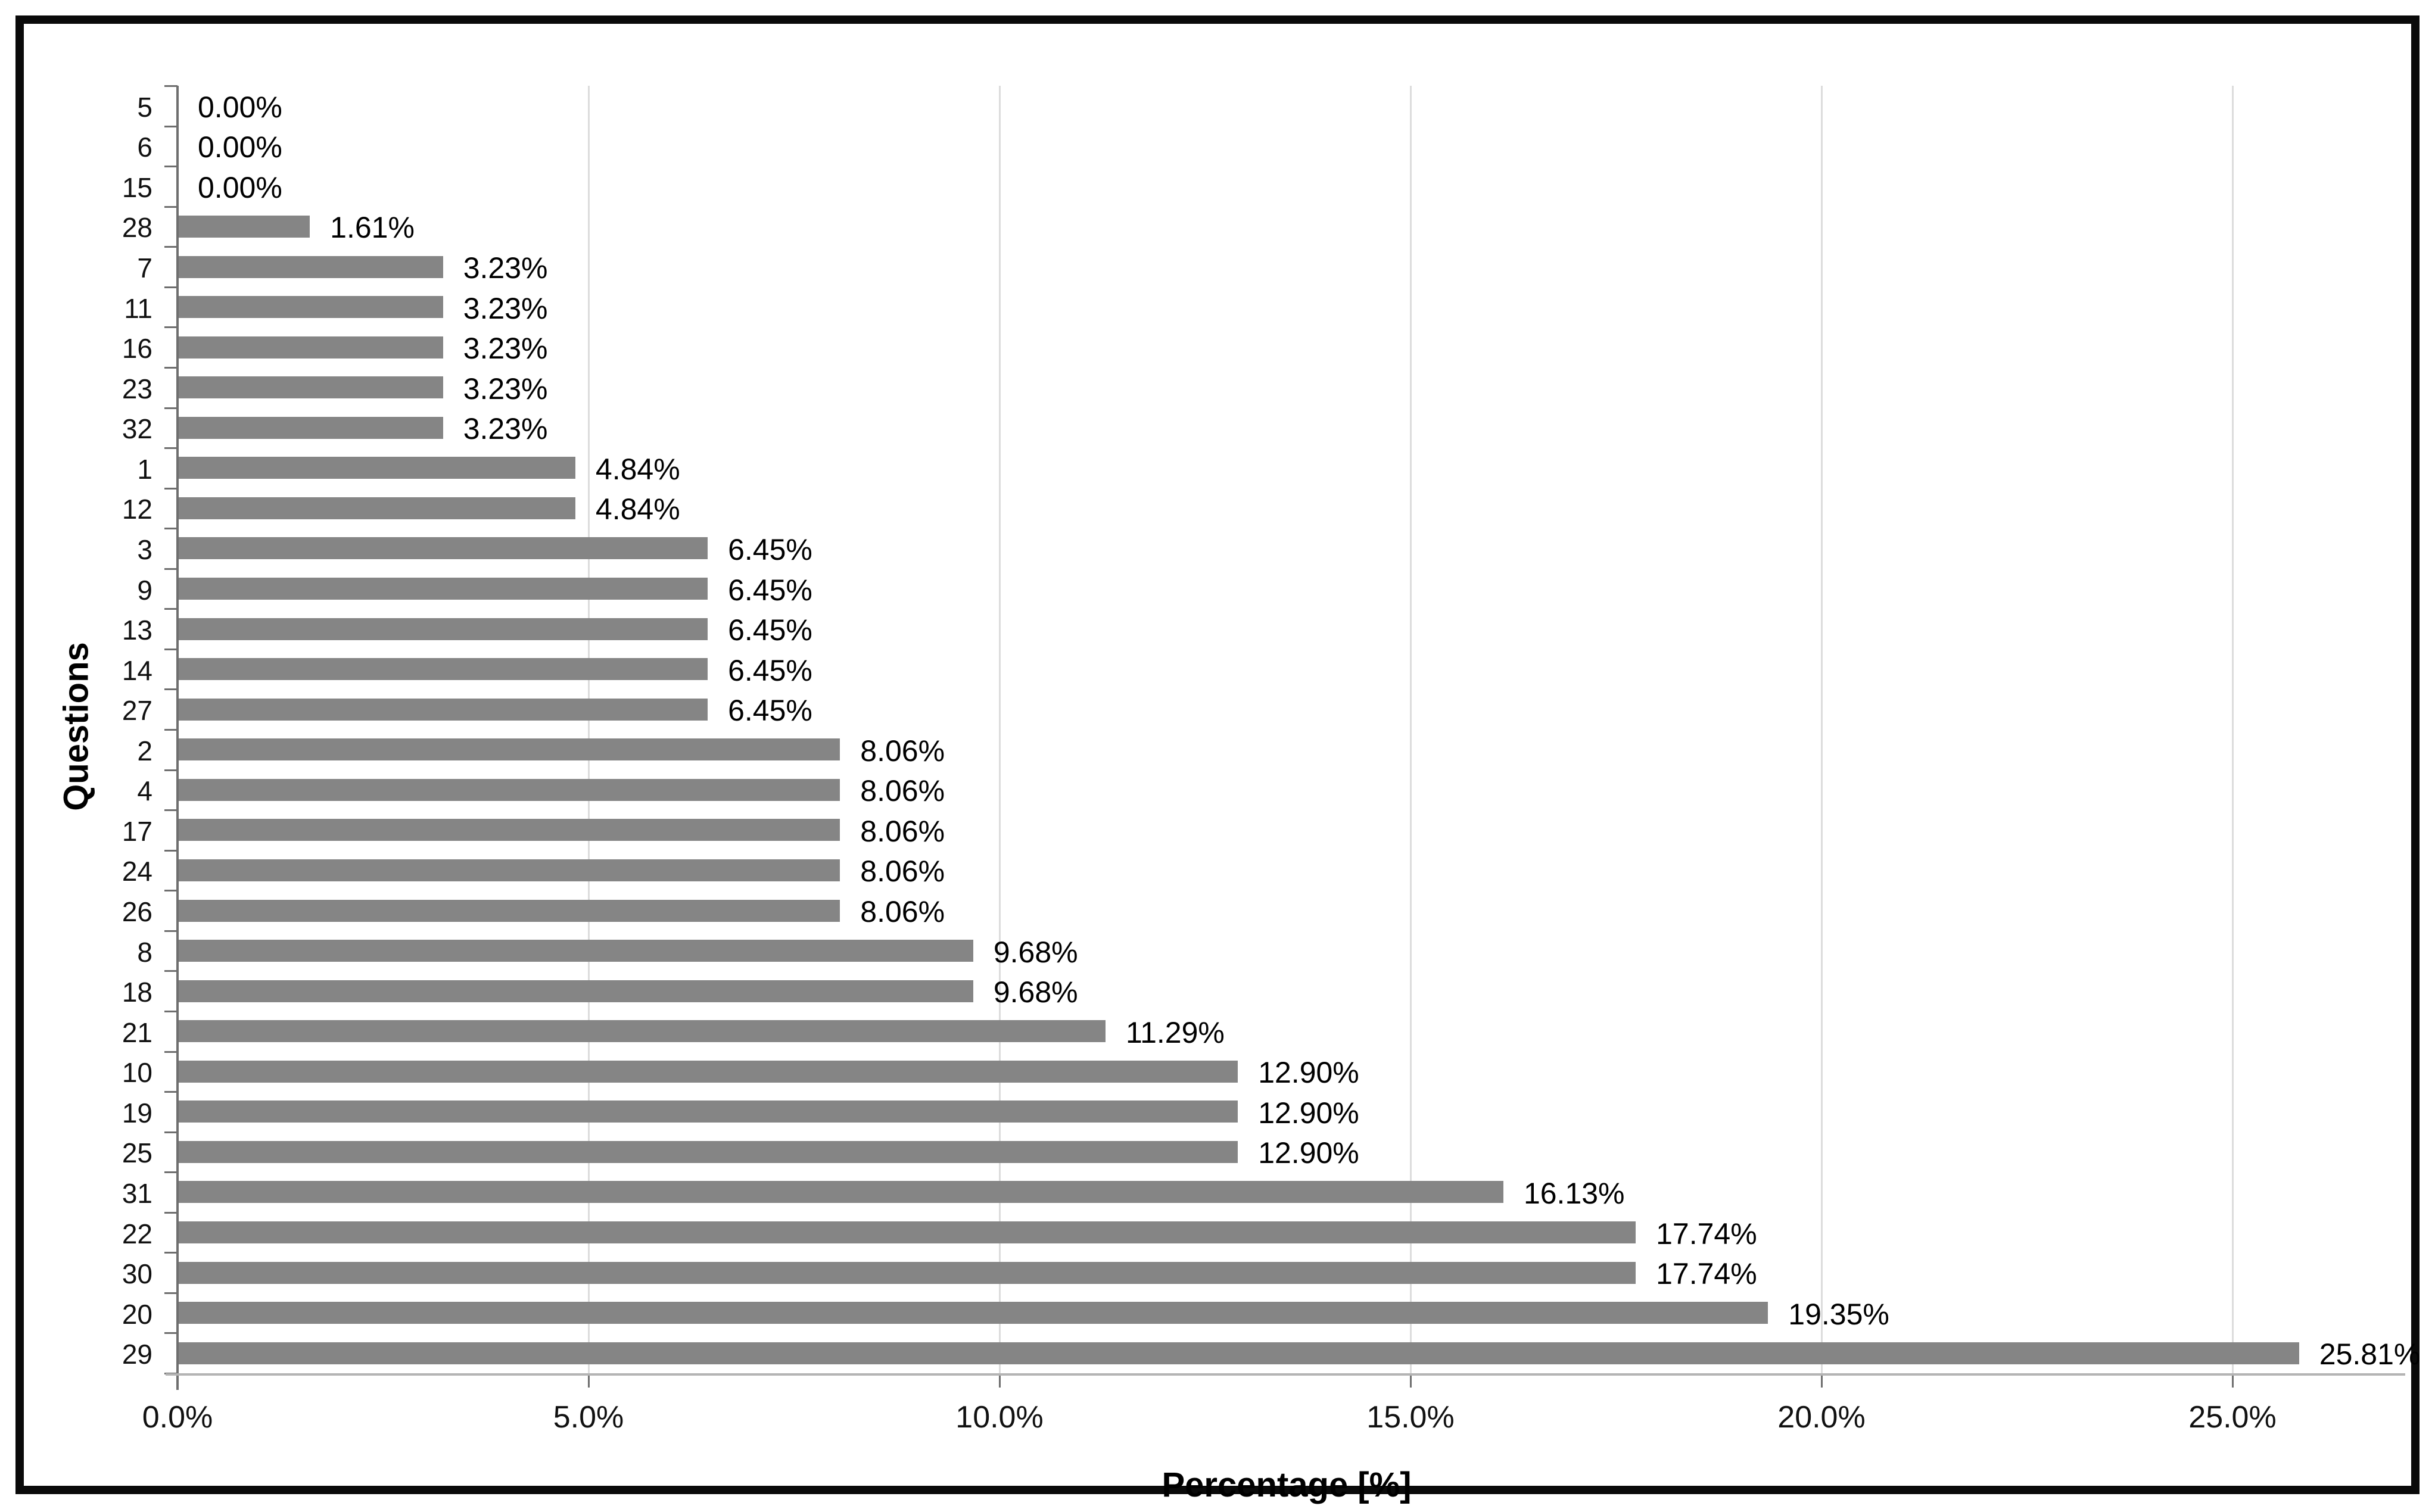 Image resolution: width=2435 pixels, height=1512 pixels. I want to click on bar-row-question-25: 12.90%, so click(1287, 1152).